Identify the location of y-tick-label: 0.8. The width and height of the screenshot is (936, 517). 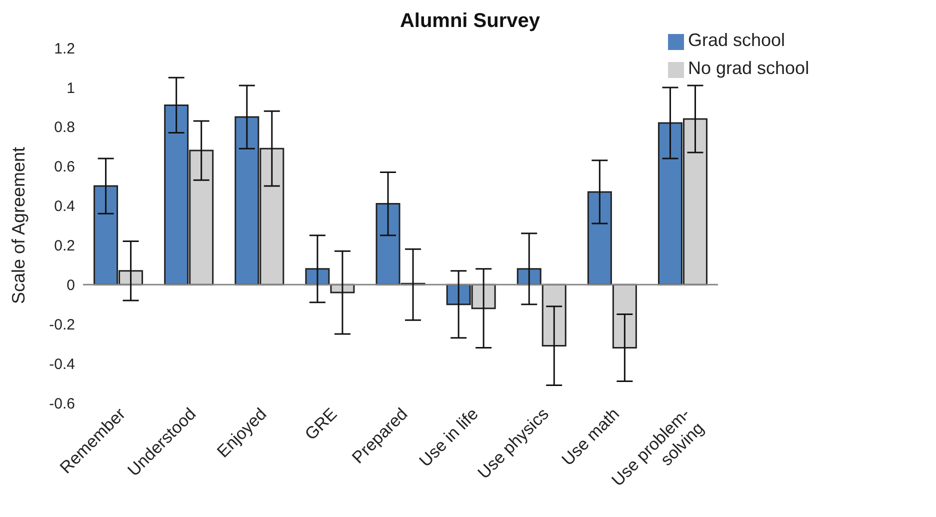
(64, 127).